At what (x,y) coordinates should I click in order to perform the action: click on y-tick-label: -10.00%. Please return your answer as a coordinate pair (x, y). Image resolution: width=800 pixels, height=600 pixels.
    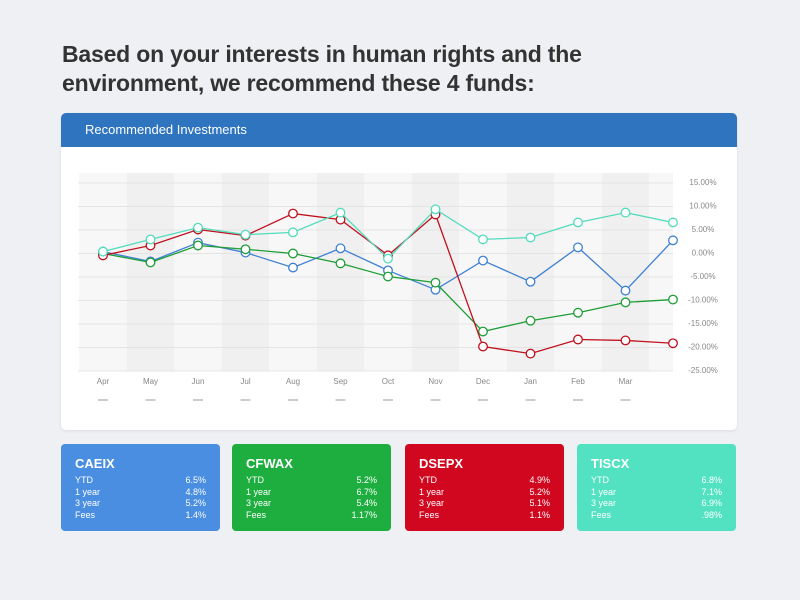
    Looking at the image, I should click on (703, 300).